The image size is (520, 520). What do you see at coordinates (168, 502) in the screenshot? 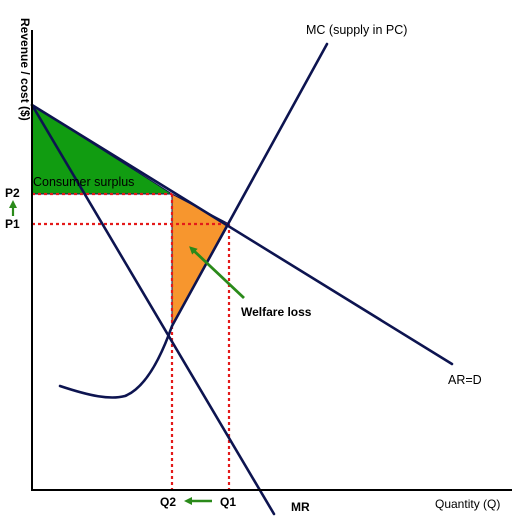
I see `q2-label: Q2` at bounding box center [168, 502].